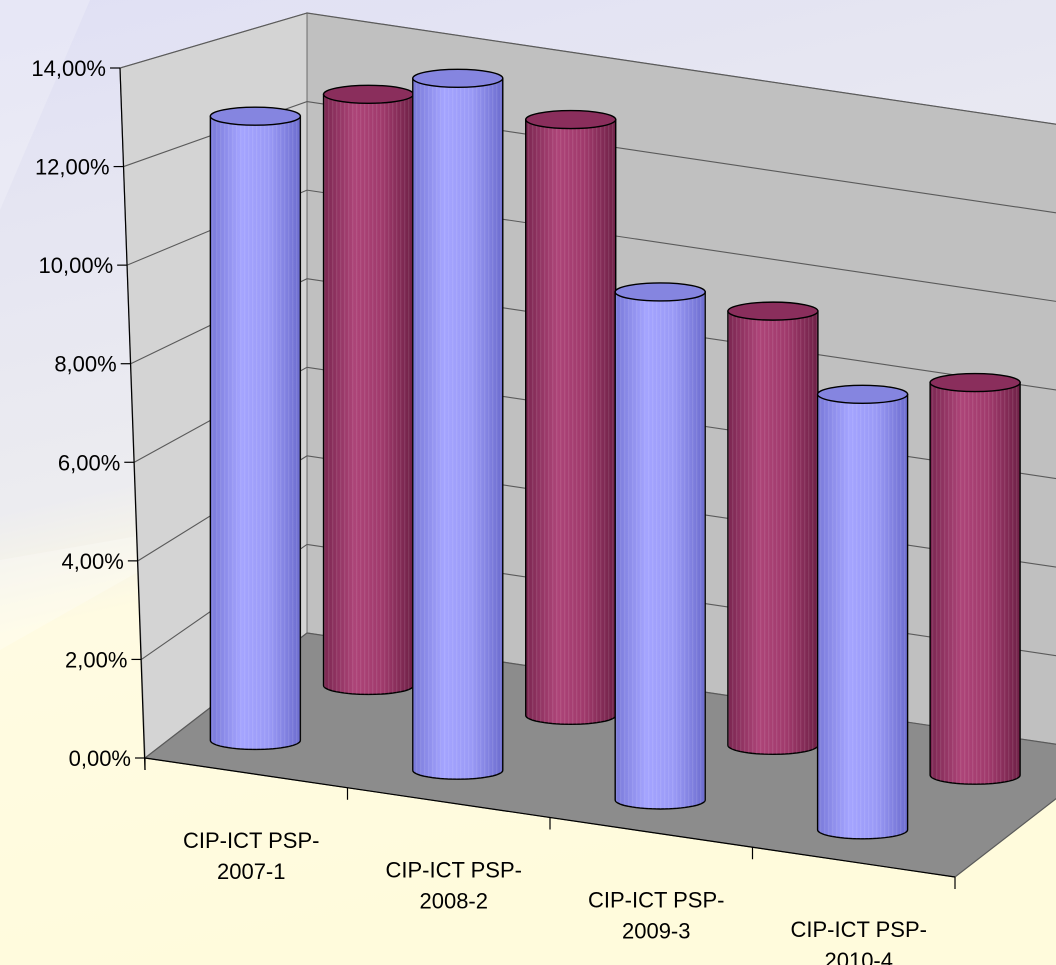  I want to click on x-tick-label: CIP-ICT PSP-2007-1, so click(251, 856).